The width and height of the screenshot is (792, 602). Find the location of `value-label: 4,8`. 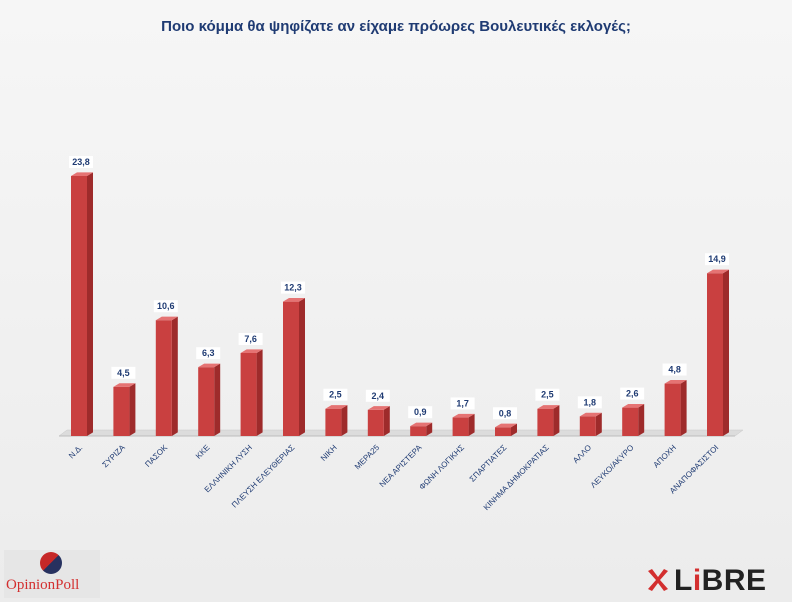

value-label: 4,8 is located at coordinates (674, 370).